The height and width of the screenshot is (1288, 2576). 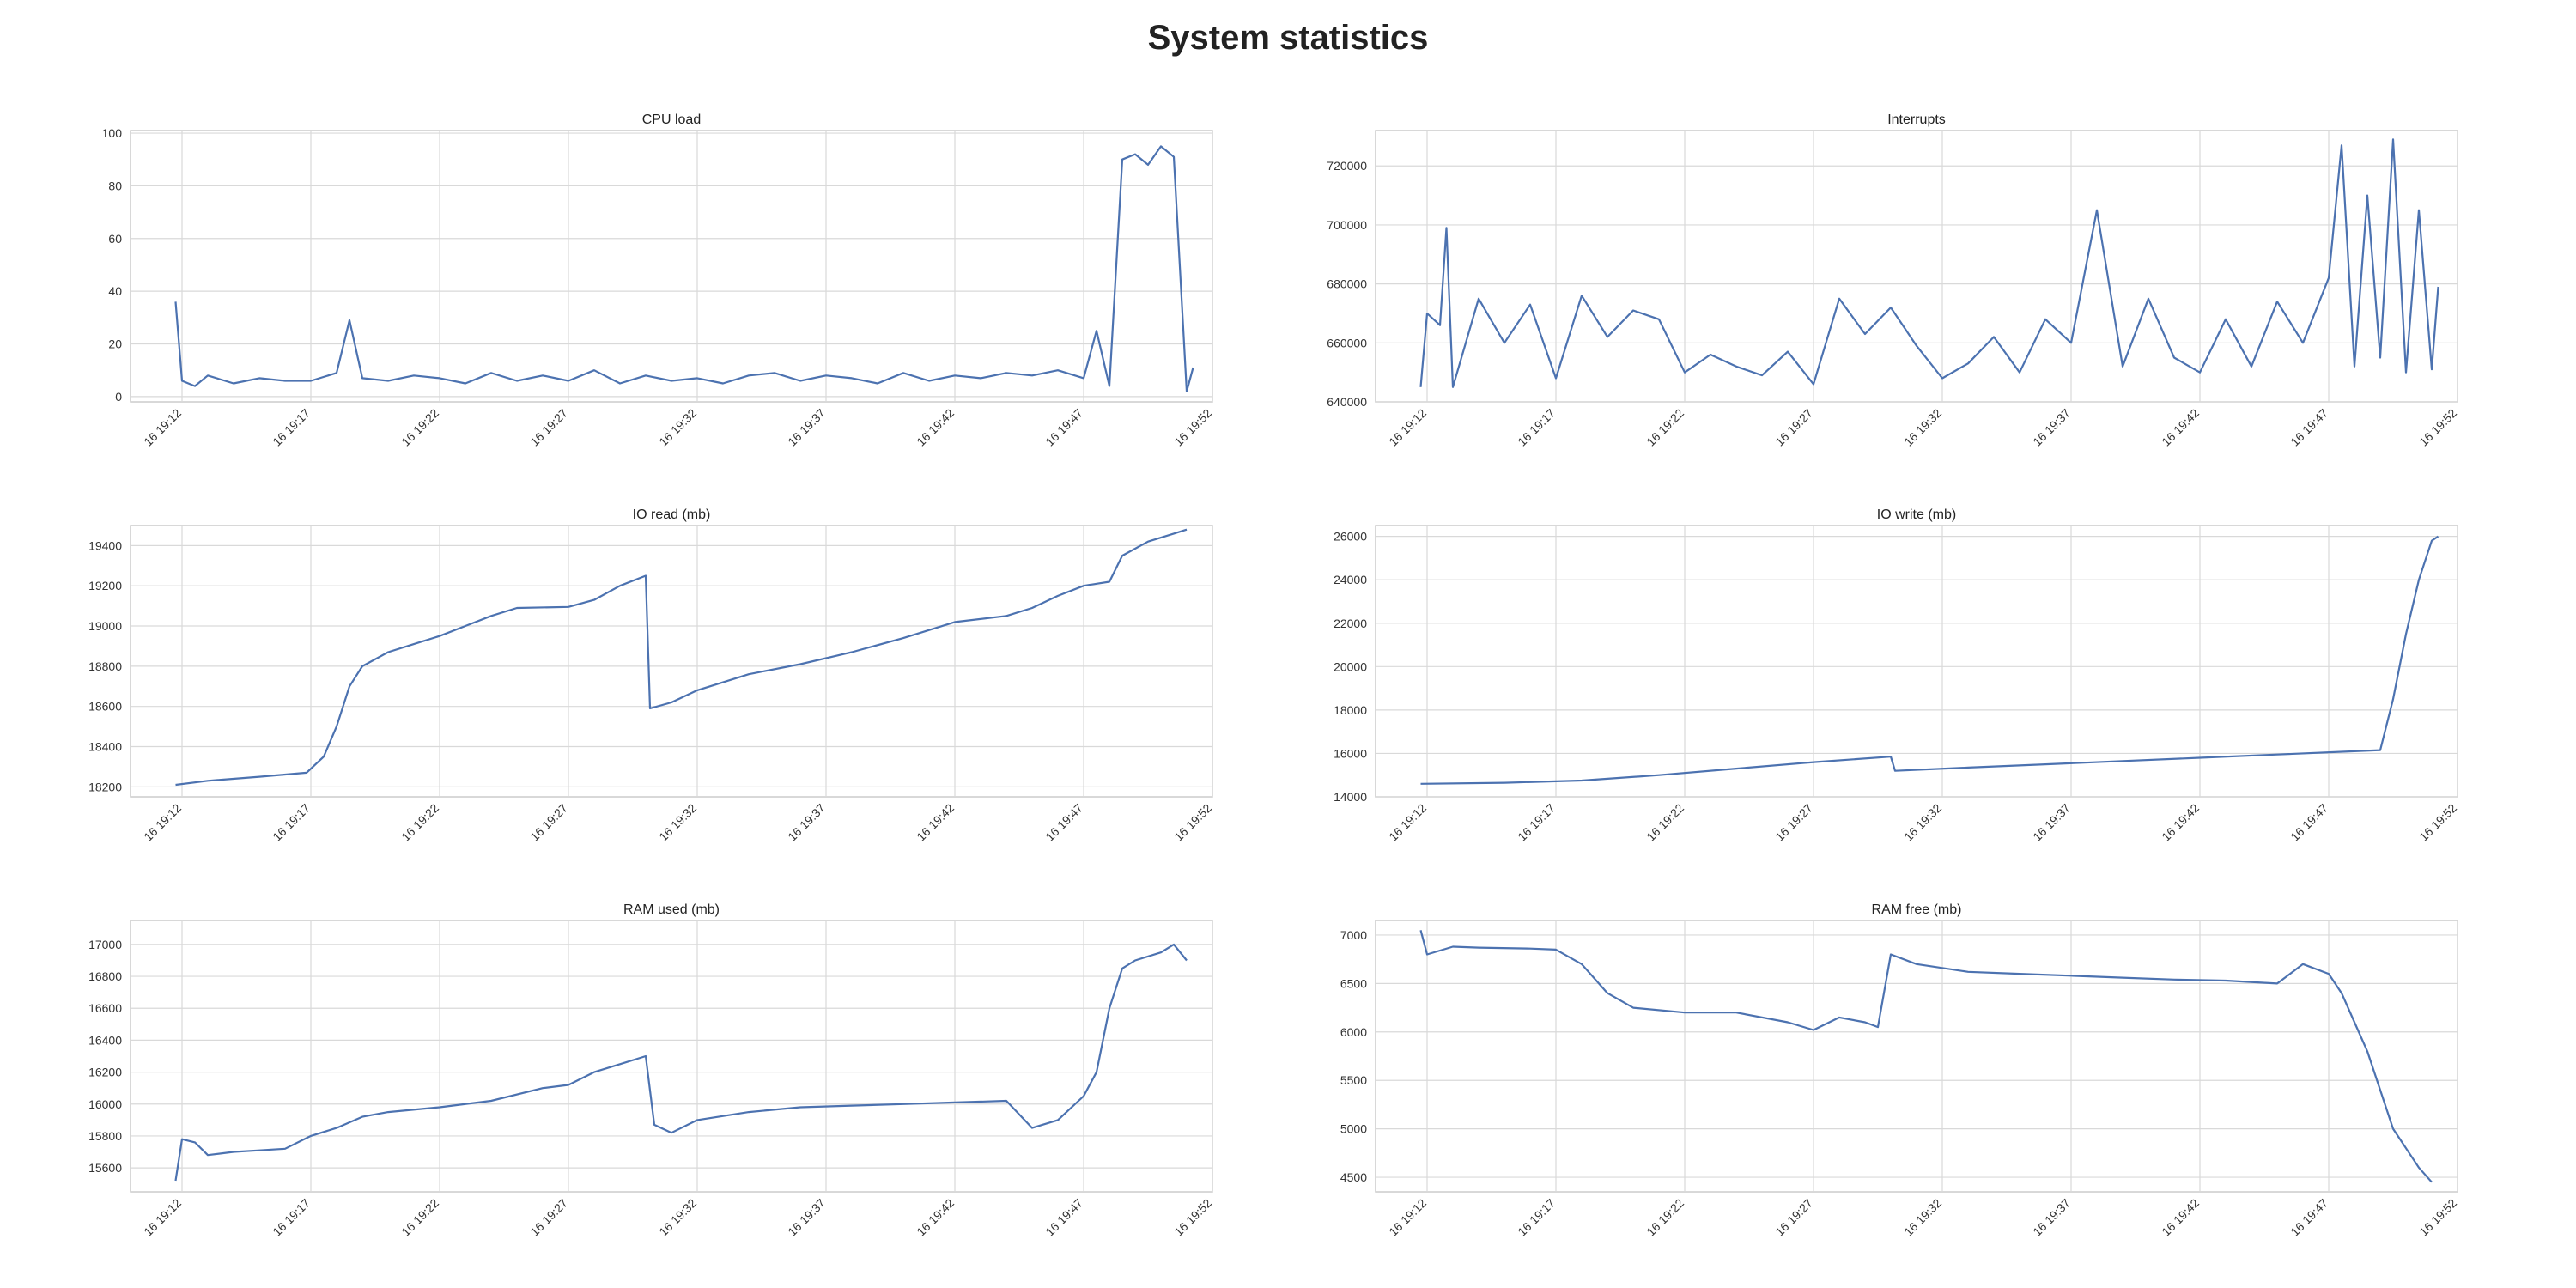 I want to click on y-tick-label: 660000, so click(x=1347, y=343).